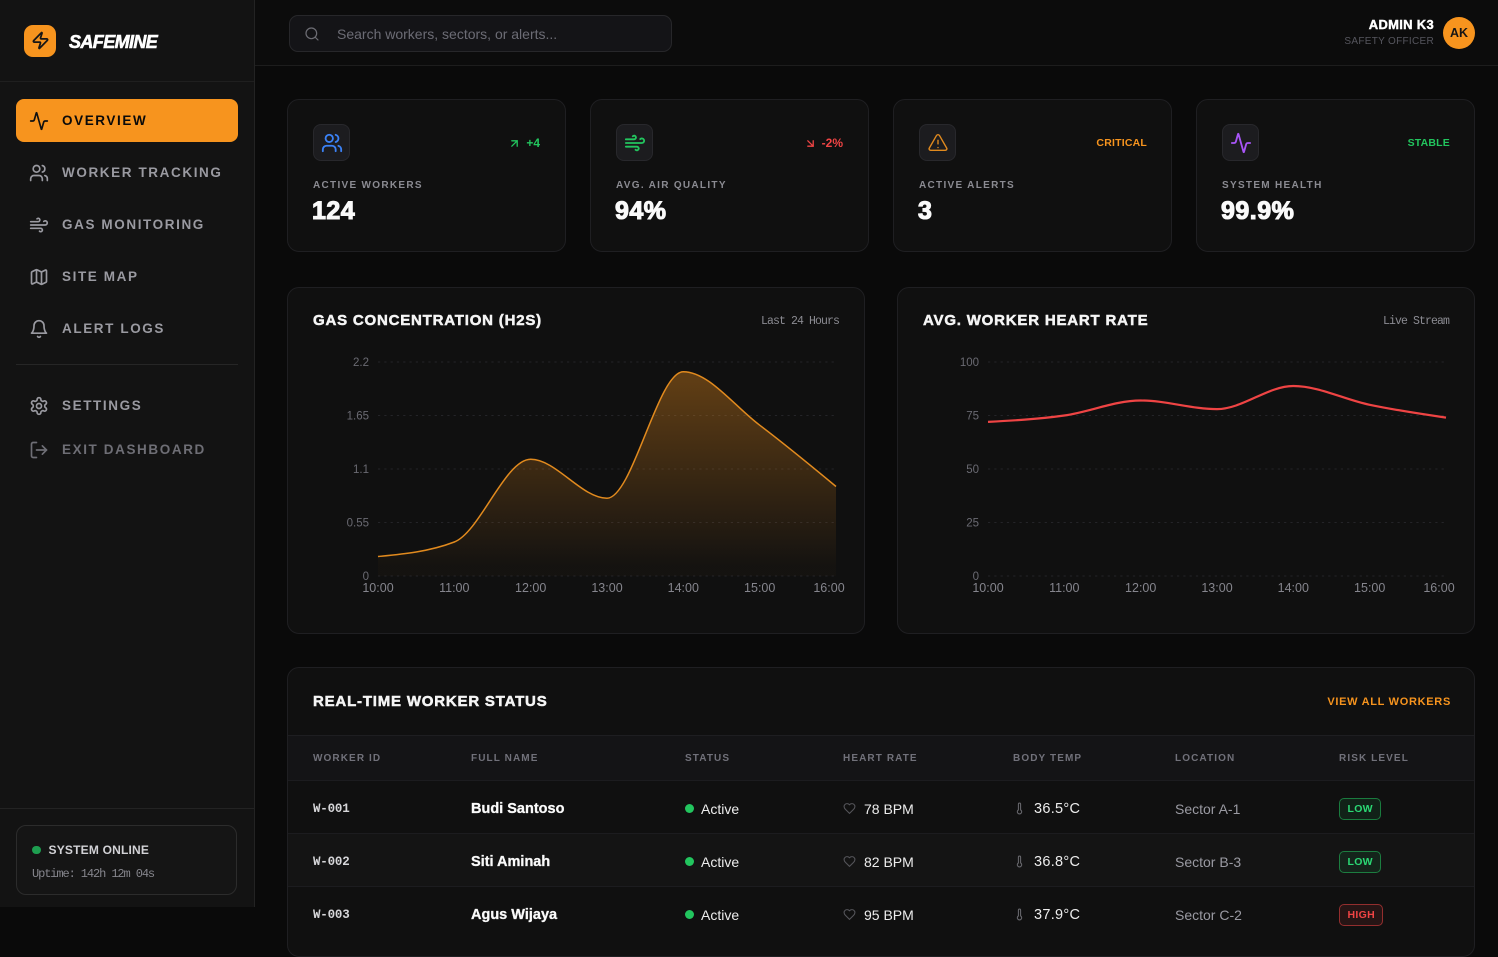 The height and width of the screenshot is (957, 1498). What do you see at coordinates (972, 524) in the screenshot?
I see `svg-text: 25` at bounding box center [972, 524].